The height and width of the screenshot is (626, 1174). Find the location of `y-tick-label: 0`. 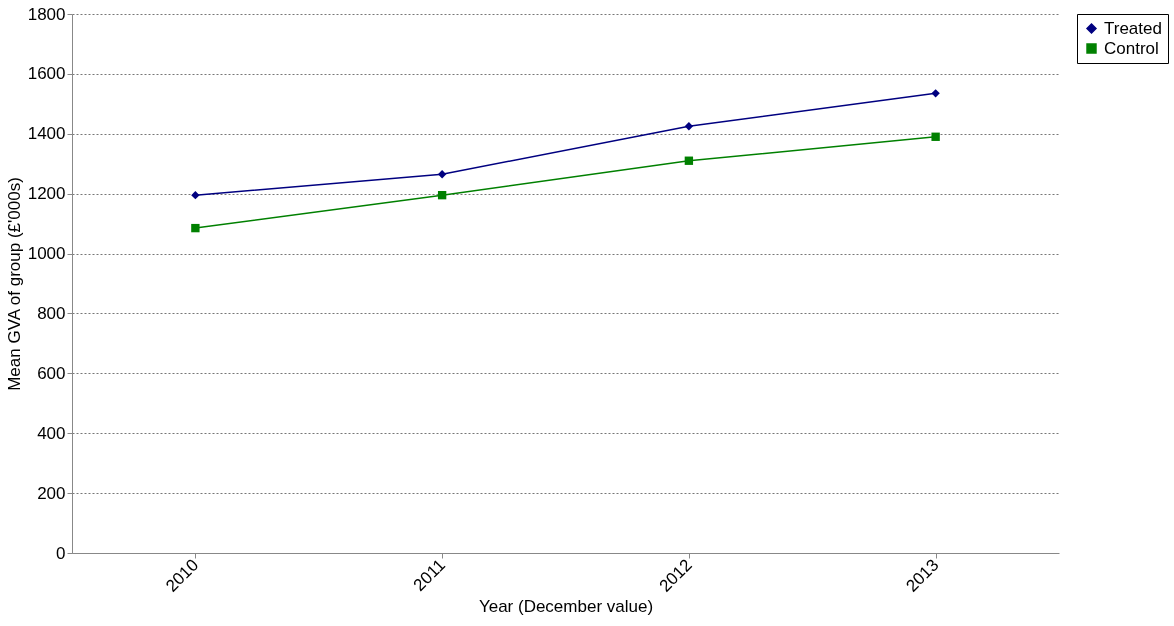

y-tick-label: 0 is located at coordinates (61, 553).